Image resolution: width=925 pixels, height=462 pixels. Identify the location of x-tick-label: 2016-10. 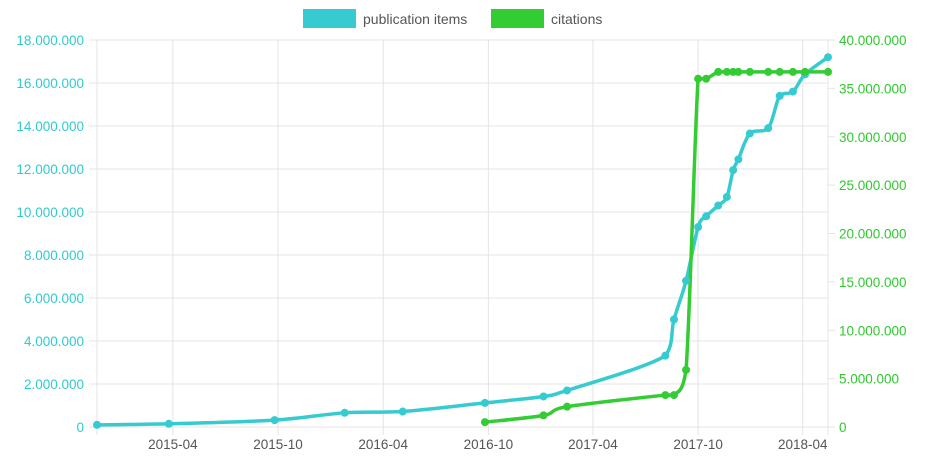
(489, 444).